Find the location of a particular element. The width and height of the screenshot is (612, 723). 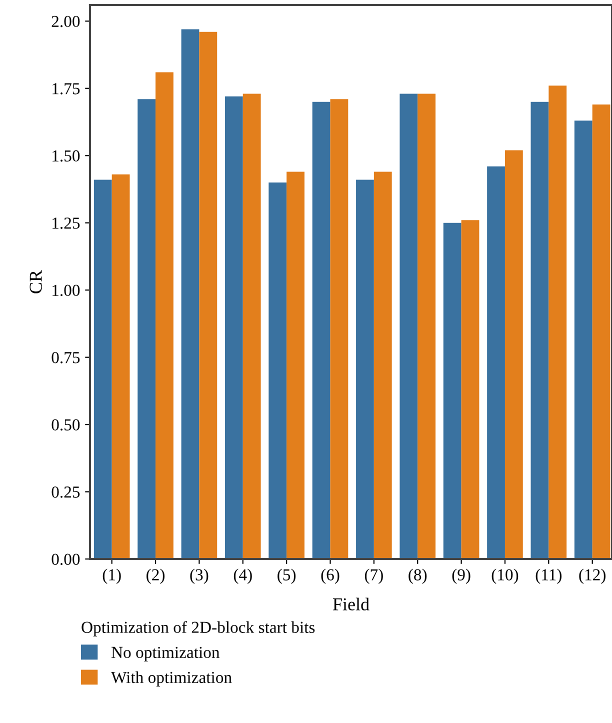

y-tick-label: 1.25 is located at coordinates (66, 223).